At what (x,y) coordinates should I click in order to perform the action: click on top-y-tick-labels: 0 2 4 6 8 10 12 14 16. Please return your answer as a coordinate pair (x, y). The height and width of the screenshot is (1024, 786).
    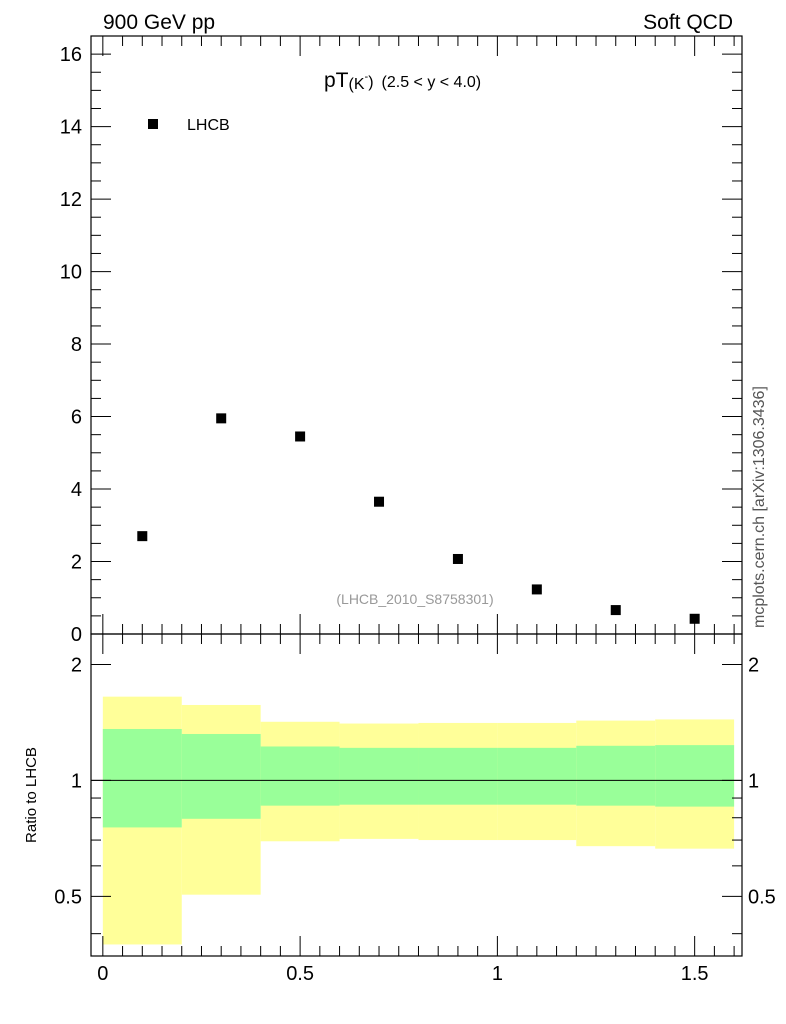
    Looking at the image, I should click on (71, 345).